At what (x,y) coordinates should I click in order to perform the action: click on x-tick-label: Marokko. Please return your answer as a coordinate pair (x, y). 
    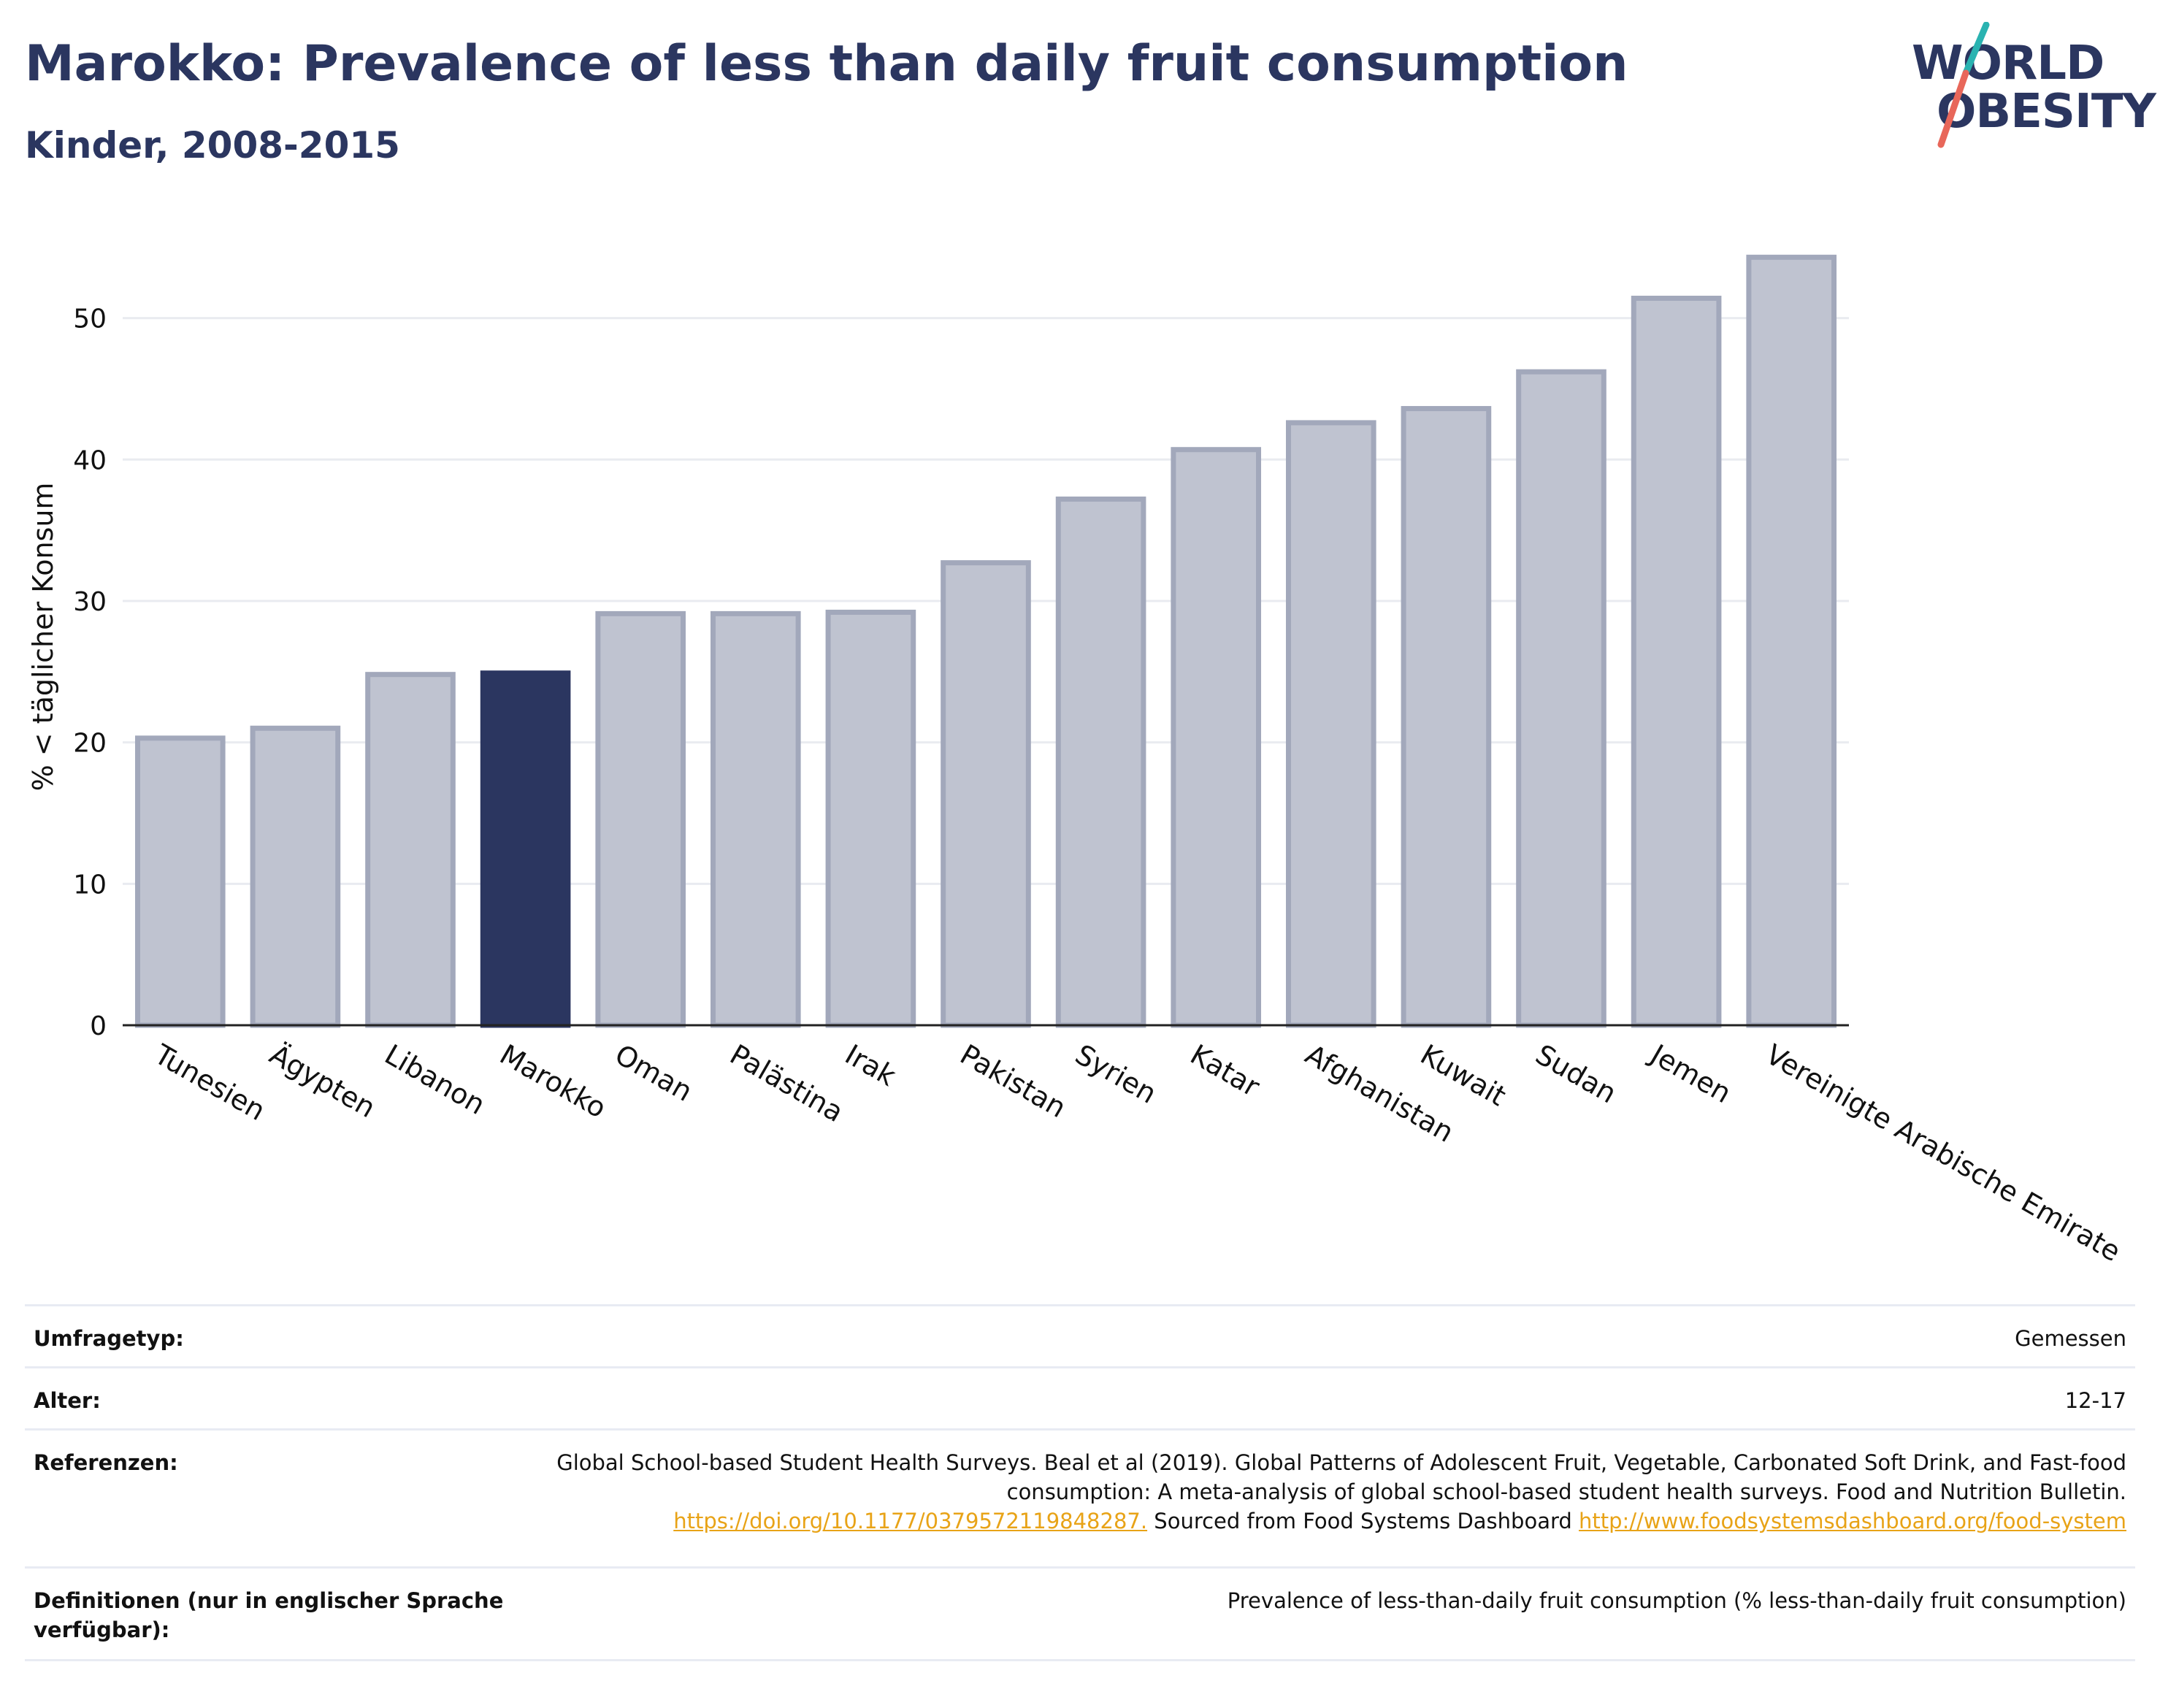
    Looking at the image, I should click on (553, 1081).